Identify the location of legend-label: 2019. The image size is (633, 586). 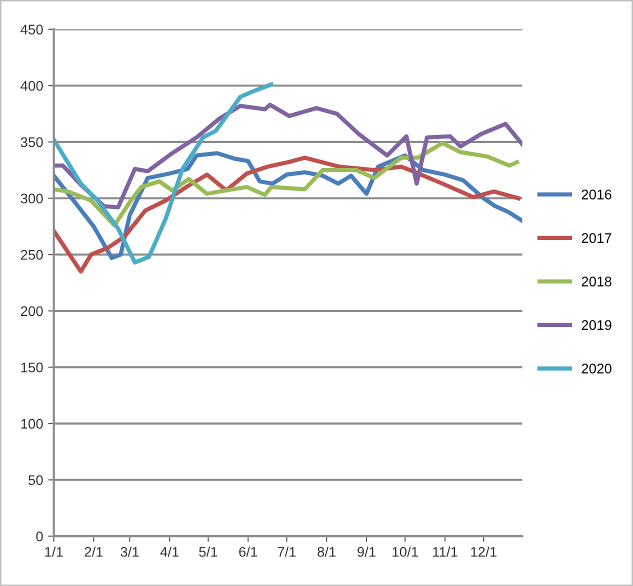
(597, 325).